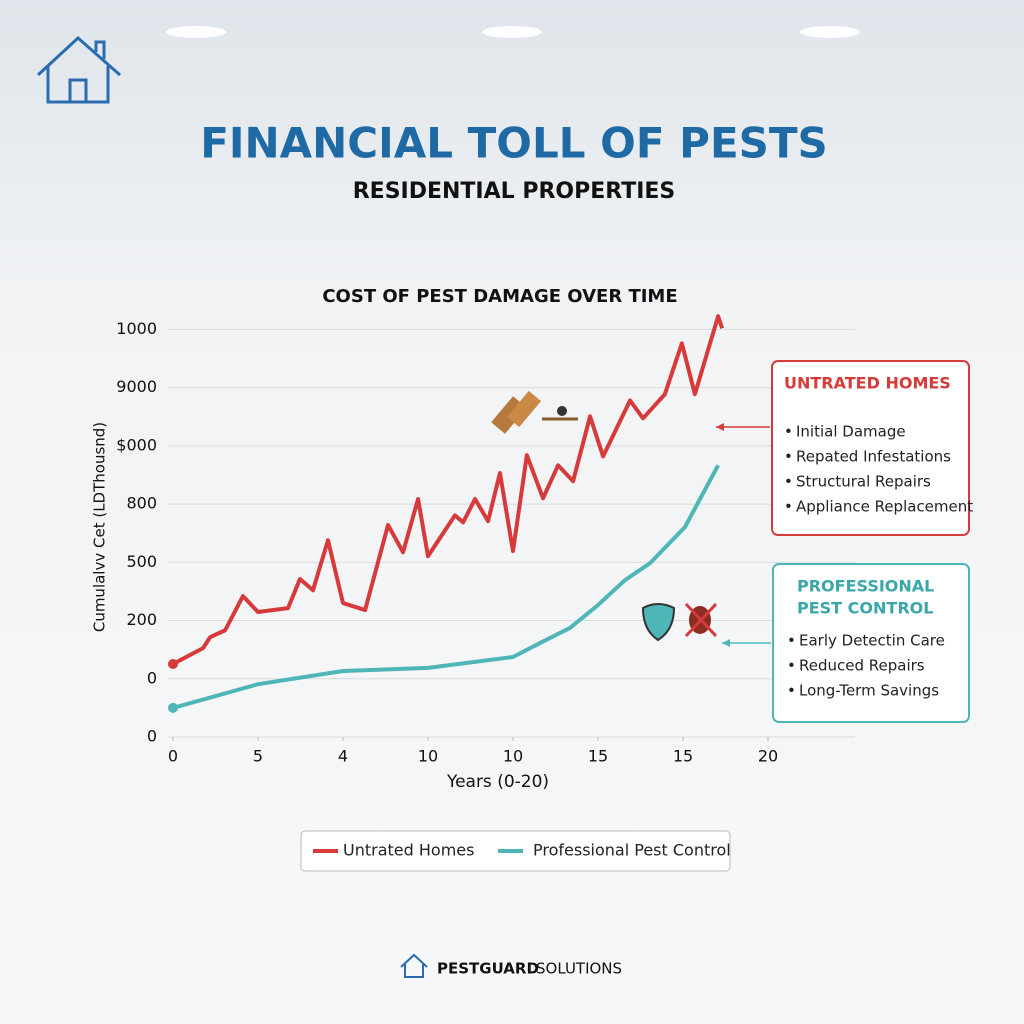 Image resolution: width=1024 pixels, height=1024 pixels. Describe the element at coordinates (632, 850) in the screenshot. I see `legend-label: Professional Pest Control` at that location.